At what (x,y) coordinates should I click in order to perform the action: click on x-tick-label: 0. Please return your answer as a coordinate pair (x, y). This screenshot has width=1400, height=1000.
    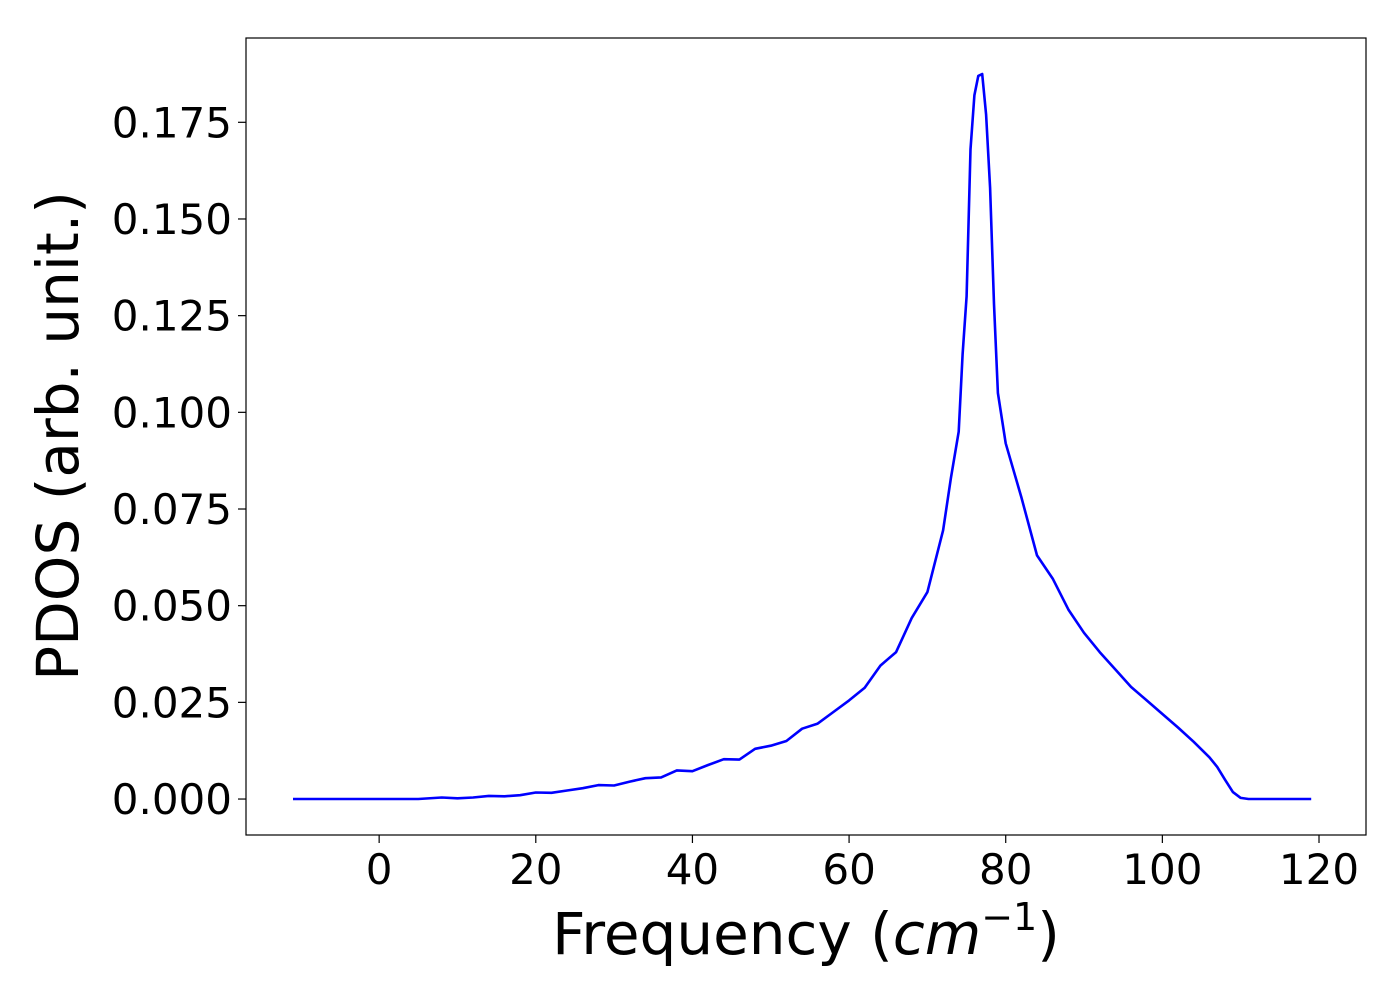
    Looking at the image, I should click on (379, 869).